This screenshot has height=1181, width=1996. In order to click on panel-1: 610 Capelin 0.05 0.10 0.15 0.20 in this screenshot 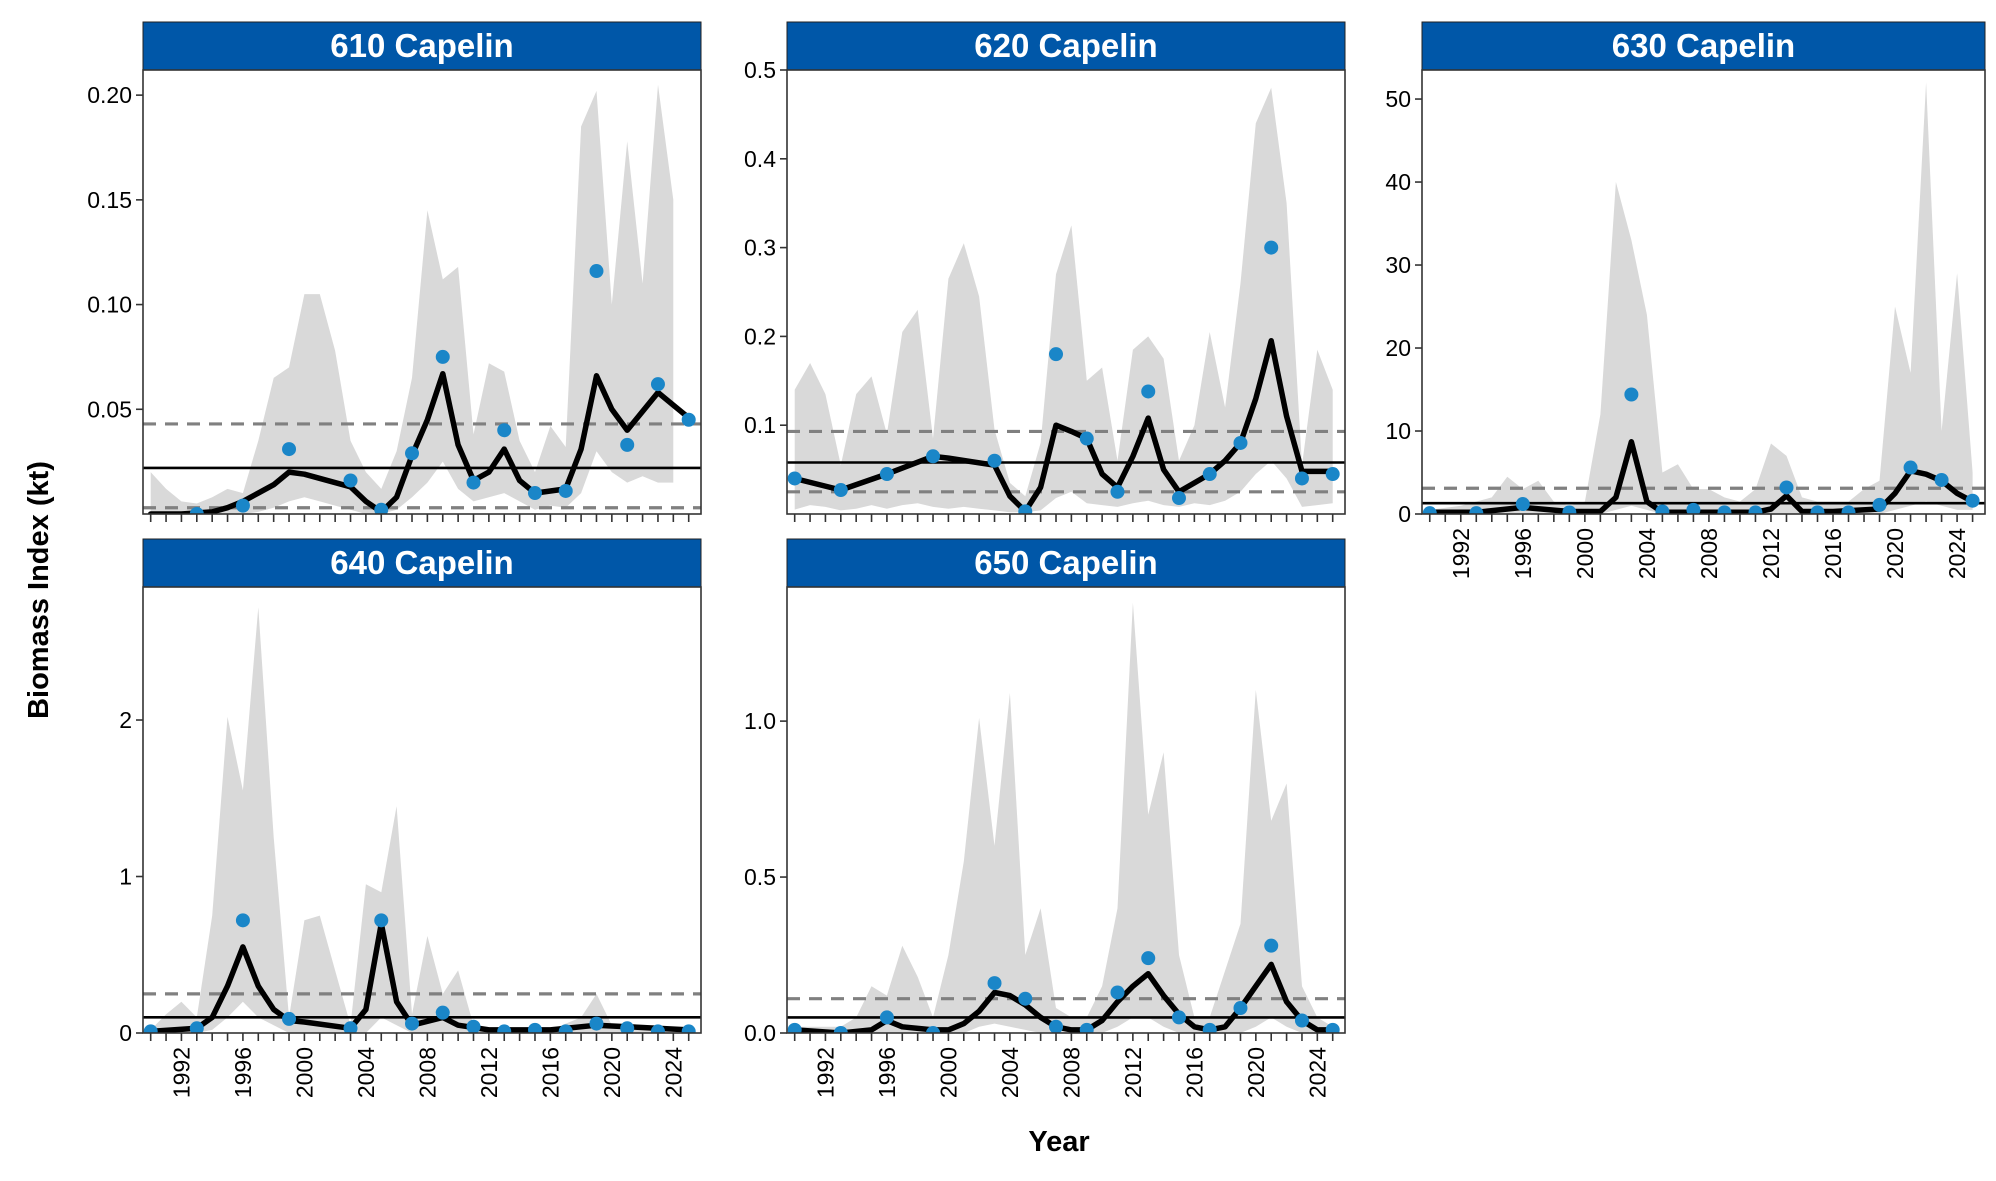, I will do `click(394, 271)`.